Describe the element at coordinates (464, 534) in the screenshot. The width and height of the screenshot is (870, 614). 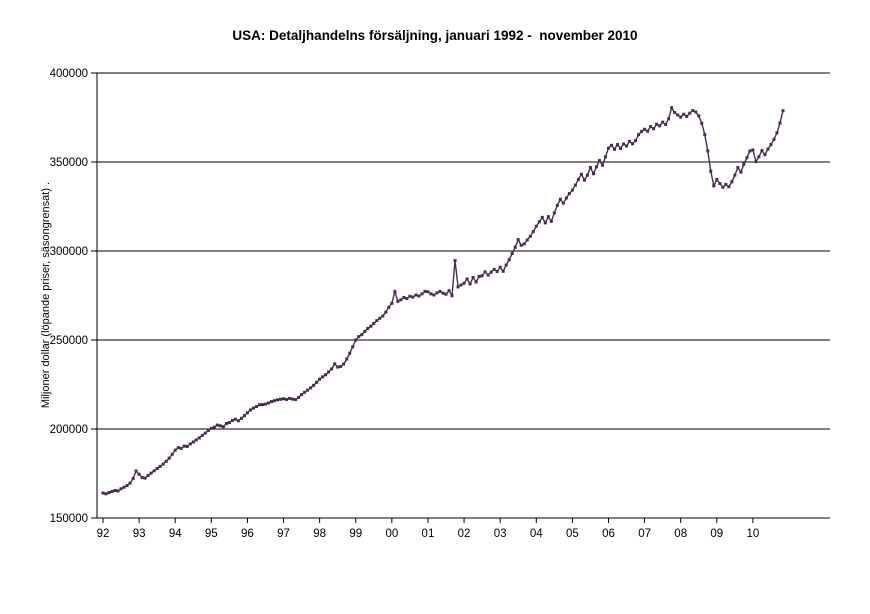
I see `x-tick-label: 02` at that location.